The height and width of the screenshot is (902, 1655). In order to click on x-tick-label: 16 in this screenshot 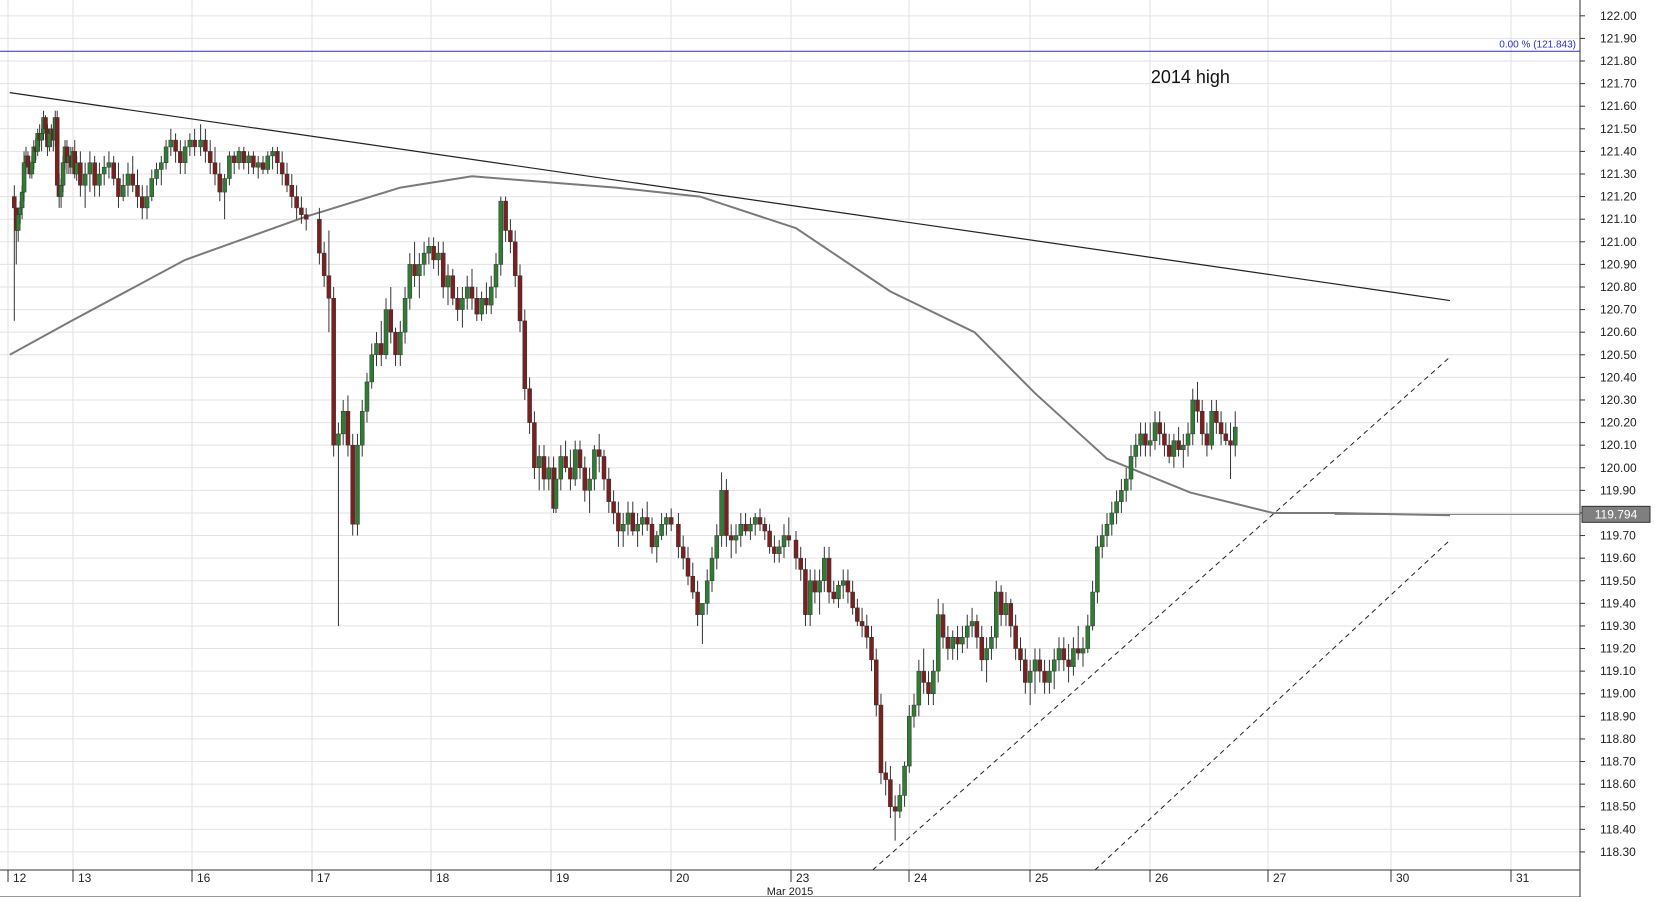, I will do `click(204, 878)`.